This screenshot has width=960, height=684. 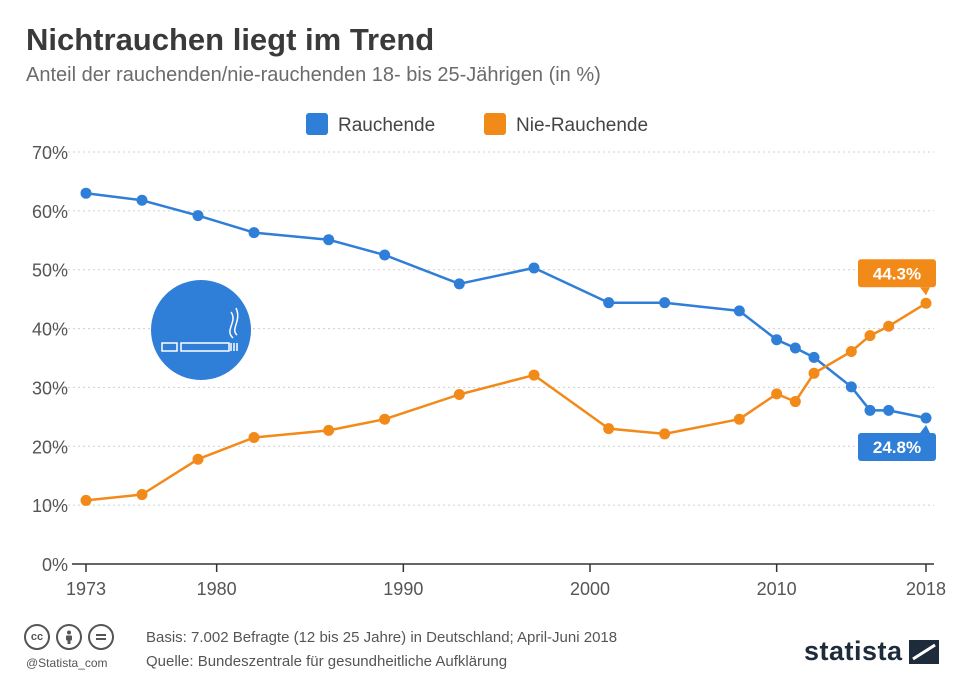 I want to click on license-icons: cc, so click(x=69, y=637).